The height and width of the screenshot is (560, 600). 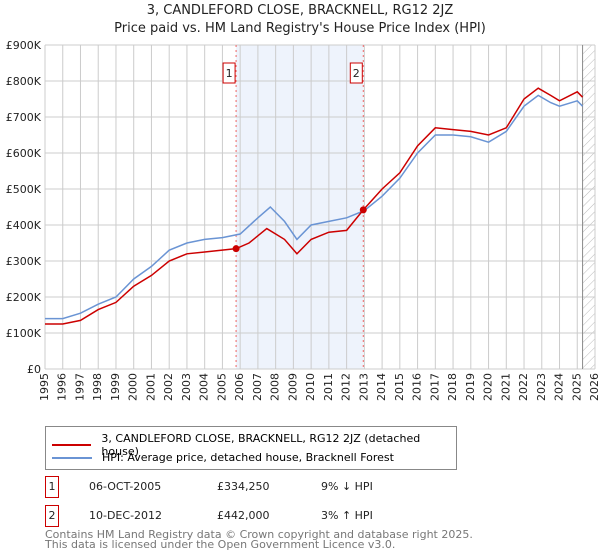 What do you see at coordinates (221, 387) in the screenshot?
I see `x-tick-label: 2005` at bounding box center [221, 387].